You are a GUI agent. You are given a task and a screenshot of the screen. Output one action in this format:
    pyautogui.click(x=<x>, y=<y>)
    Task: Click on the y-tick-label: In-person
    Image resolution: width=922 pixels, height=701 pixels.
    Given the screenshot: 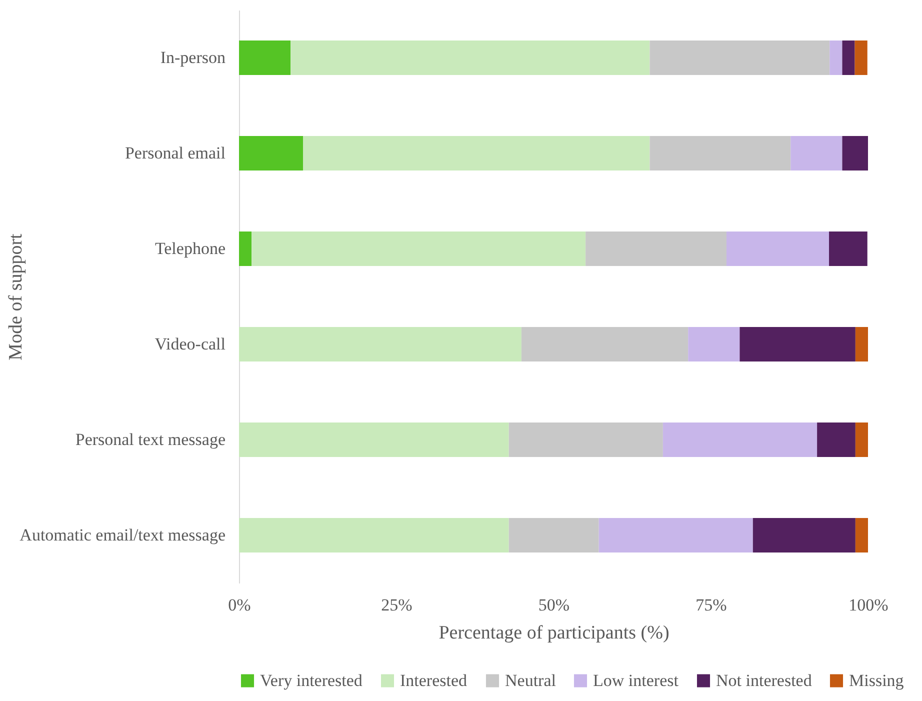 What is the action you would take?
    pyautogui.click(x=193, y=57)
    